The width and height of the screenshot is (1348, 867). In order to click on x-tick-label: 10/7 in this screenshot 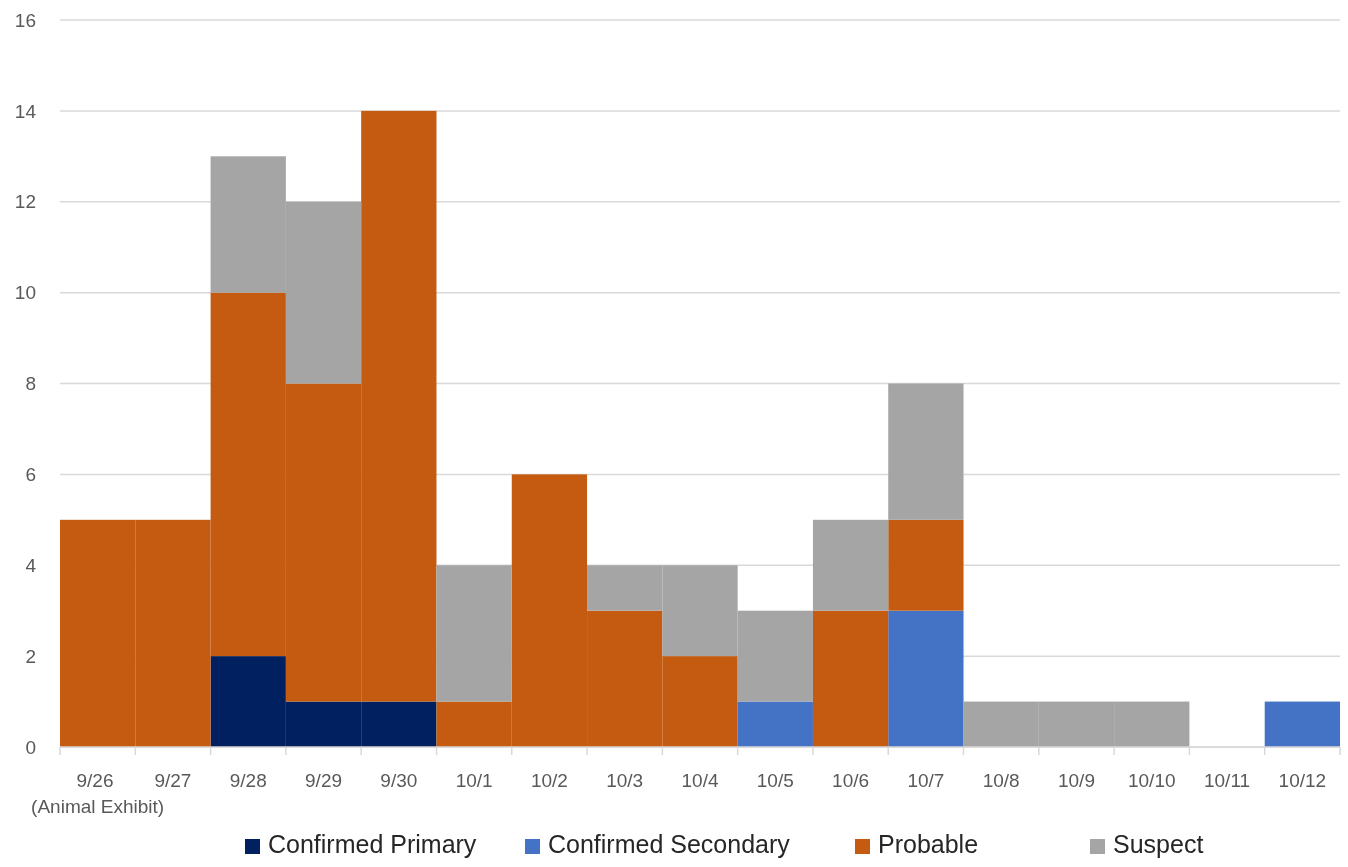, I will do `click(926, 780)`.